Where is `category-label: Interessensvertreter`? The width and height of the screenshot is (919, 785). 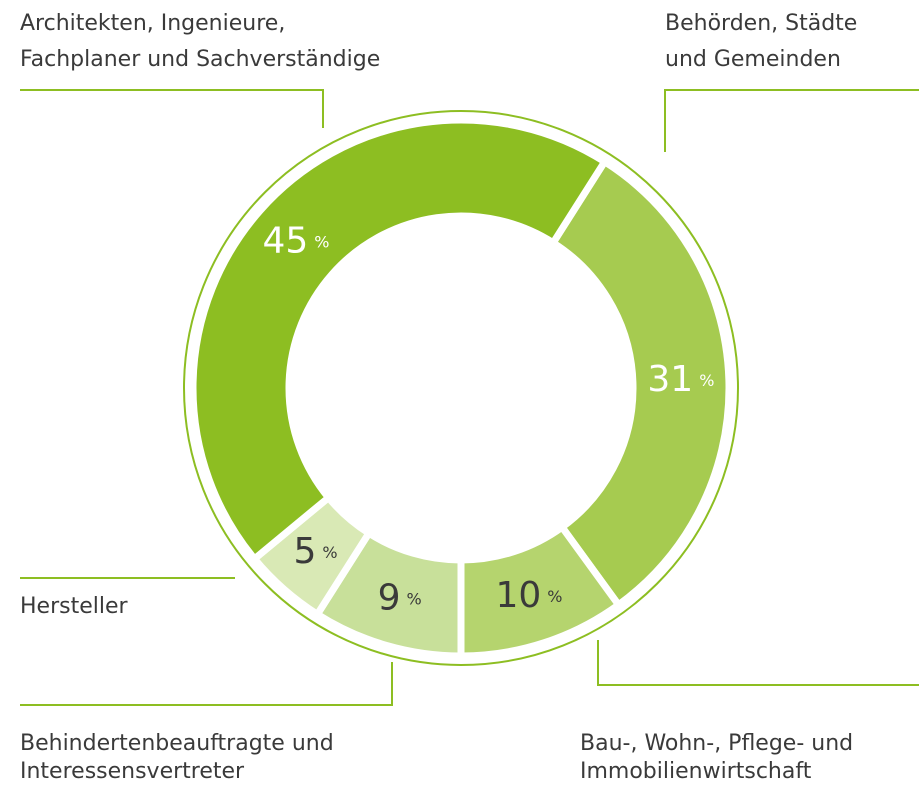 category-label: Interessensvertreter is located at coordinates (132, 771).